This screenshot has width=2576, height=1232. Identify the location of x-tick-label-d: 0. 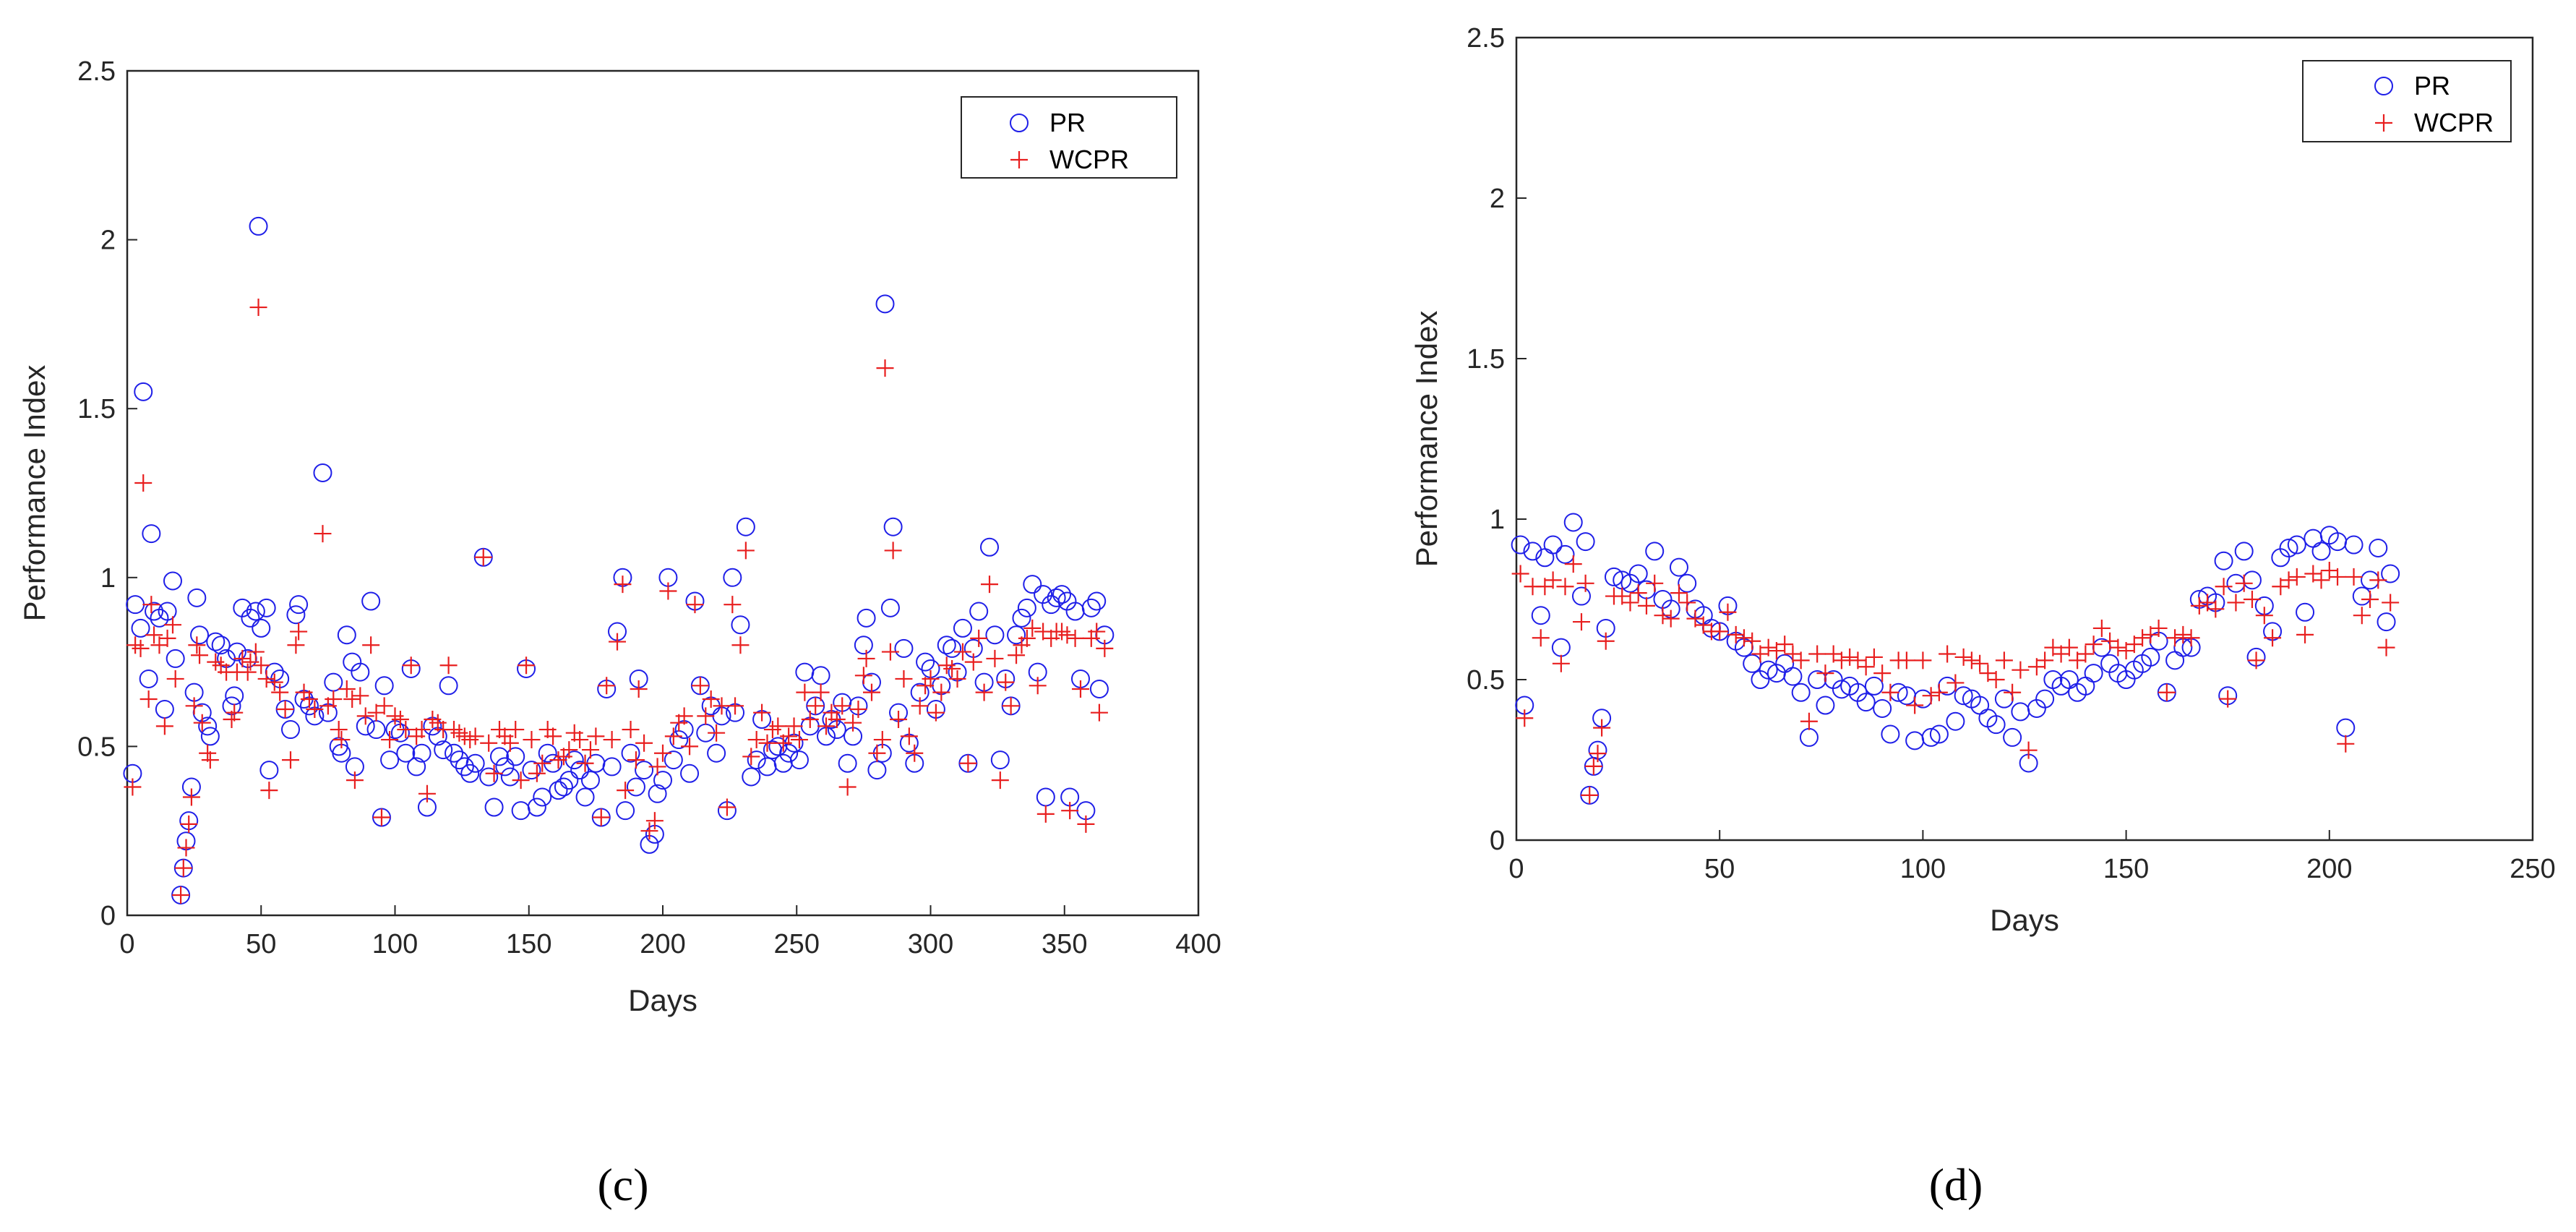
(1516, 869).